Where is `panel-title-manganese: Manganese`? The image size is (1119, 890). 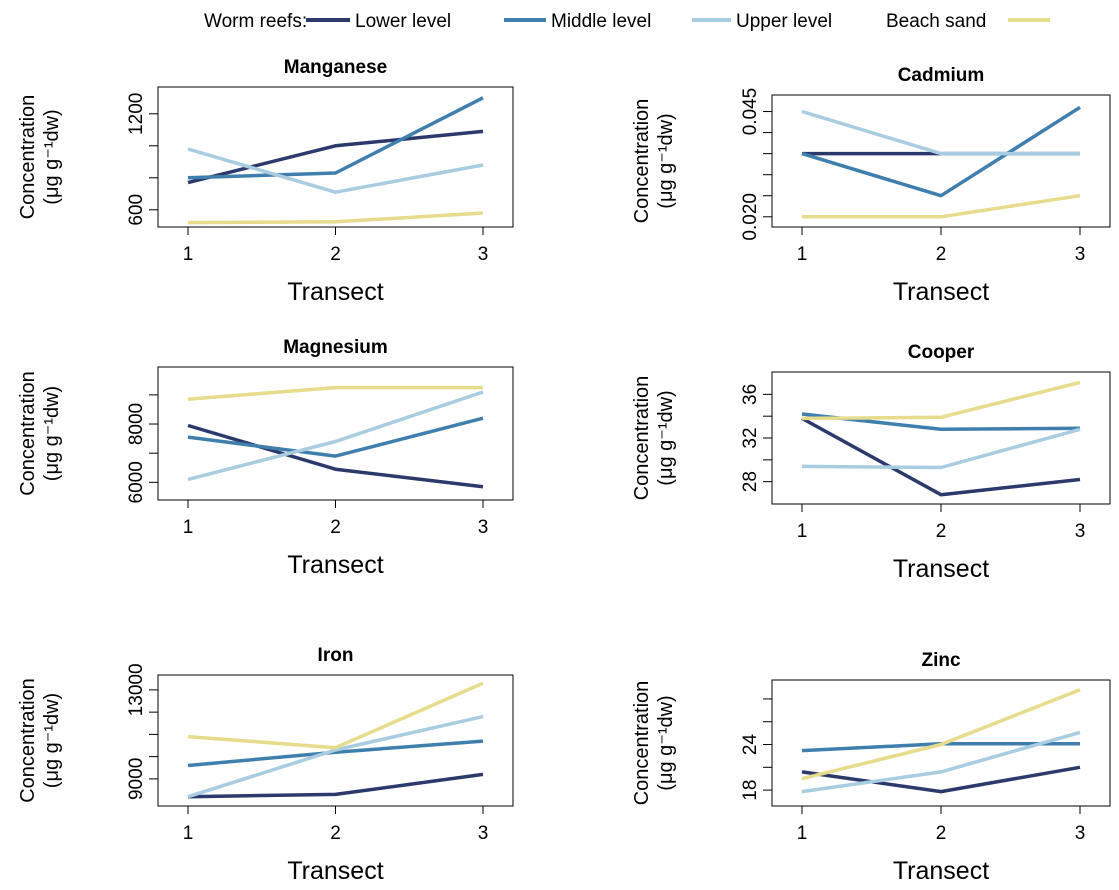
panel-title-manganese: Manganese is located at coordinates (335, 67).